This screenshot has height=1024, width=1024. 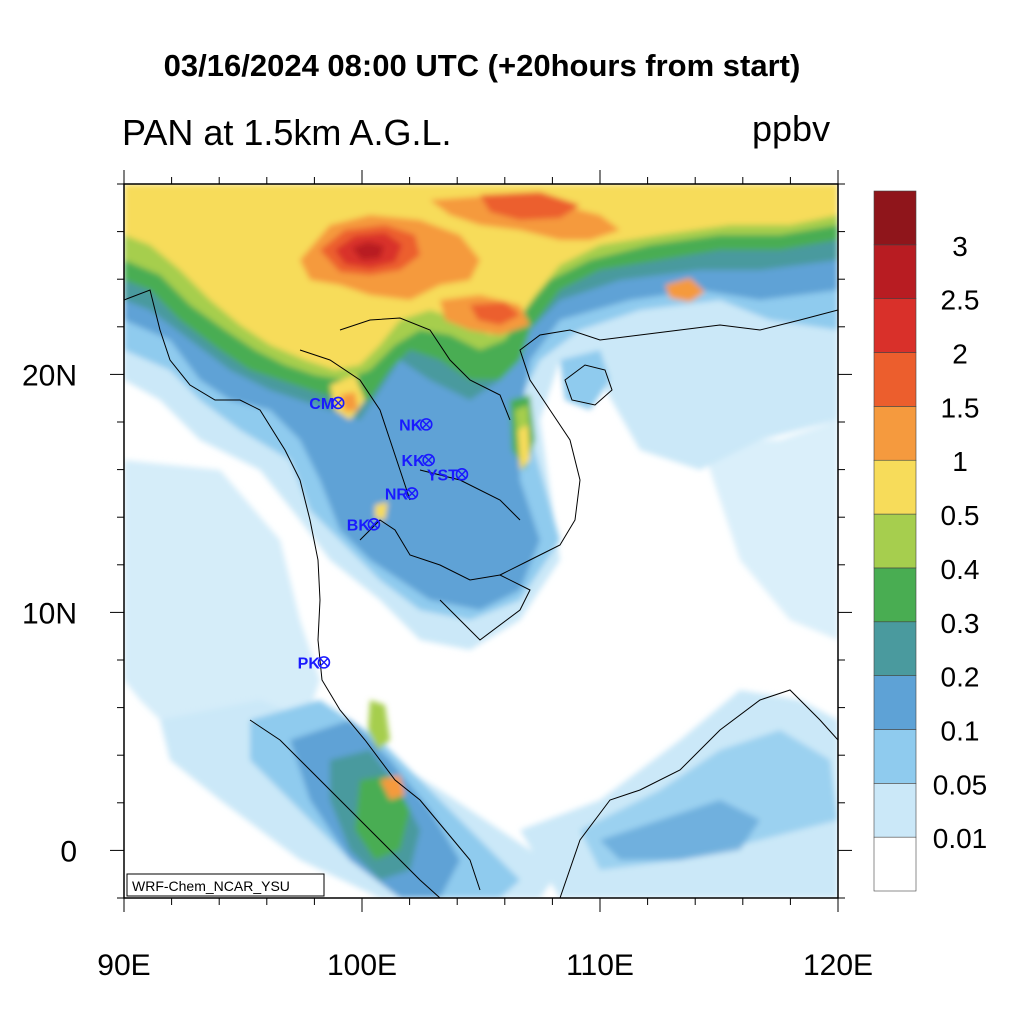 What do you see at coordinates (838, 965) in the screenshot?
I see `x-tick-label: 120E` at bounding box center [838, 965].